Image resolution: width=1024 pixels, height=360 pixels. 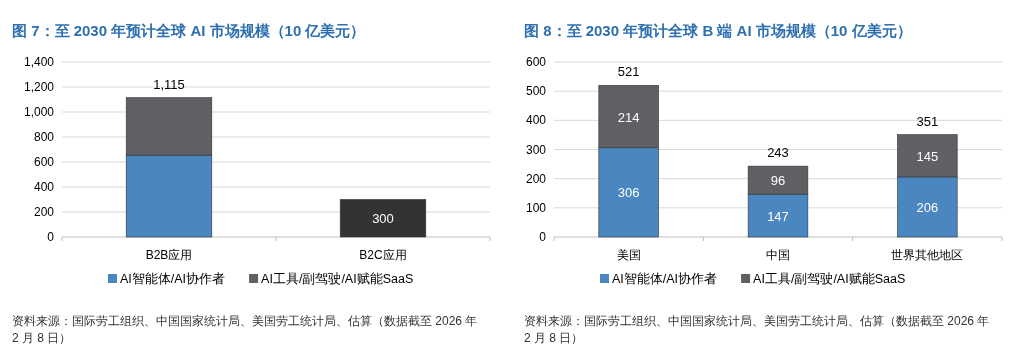 What do you see at coordinates (628, 72) in the screenshot?
I see `total-label: 521` at bounding box center [628, 72].